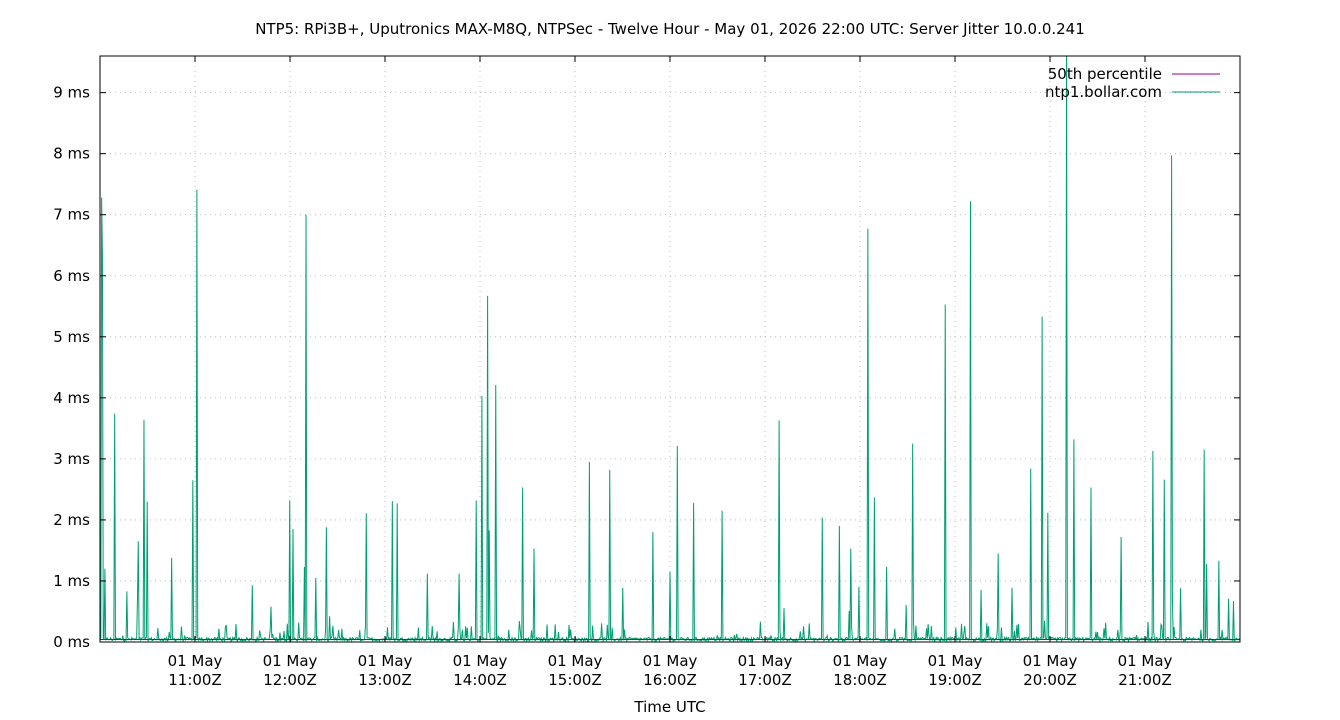 Image resolution: width=1340 pixels, height=720 pixels. I want to click on x-tick-label-time: 14:00Z, so click(480, 680).